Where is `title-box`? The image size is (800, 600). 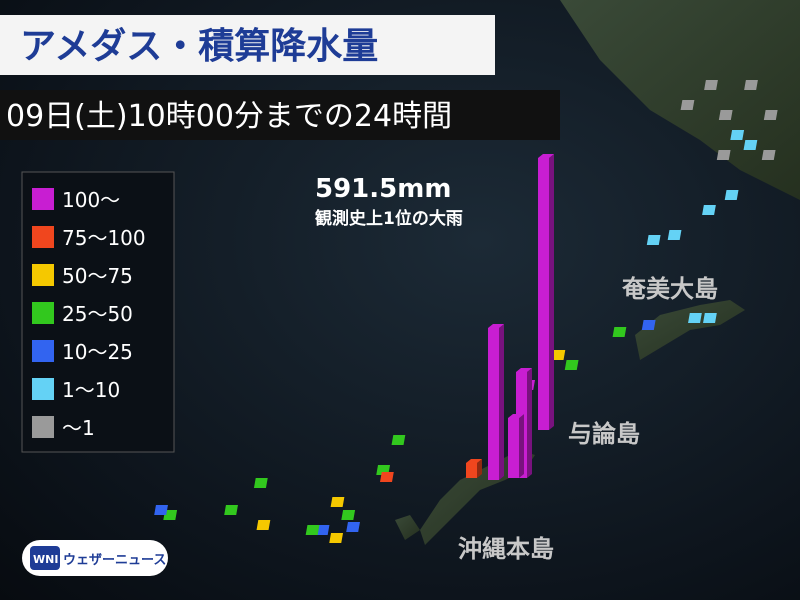 title-box is located at coordinates (247, 45).